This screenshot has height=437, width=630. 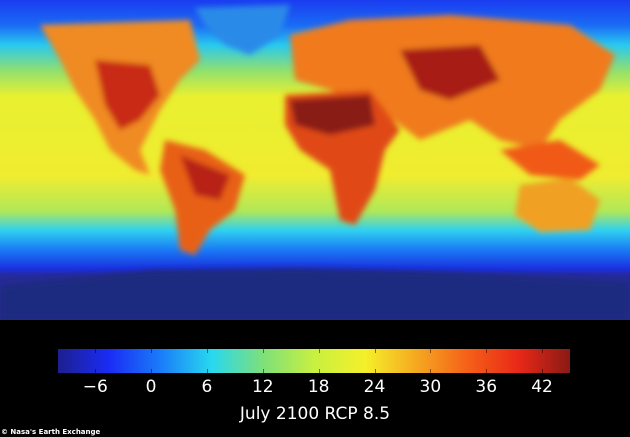 What do you see at coordinates (127, 95) in the screenshot?
I see `north-america-hot` at bounding box center [127, 95].